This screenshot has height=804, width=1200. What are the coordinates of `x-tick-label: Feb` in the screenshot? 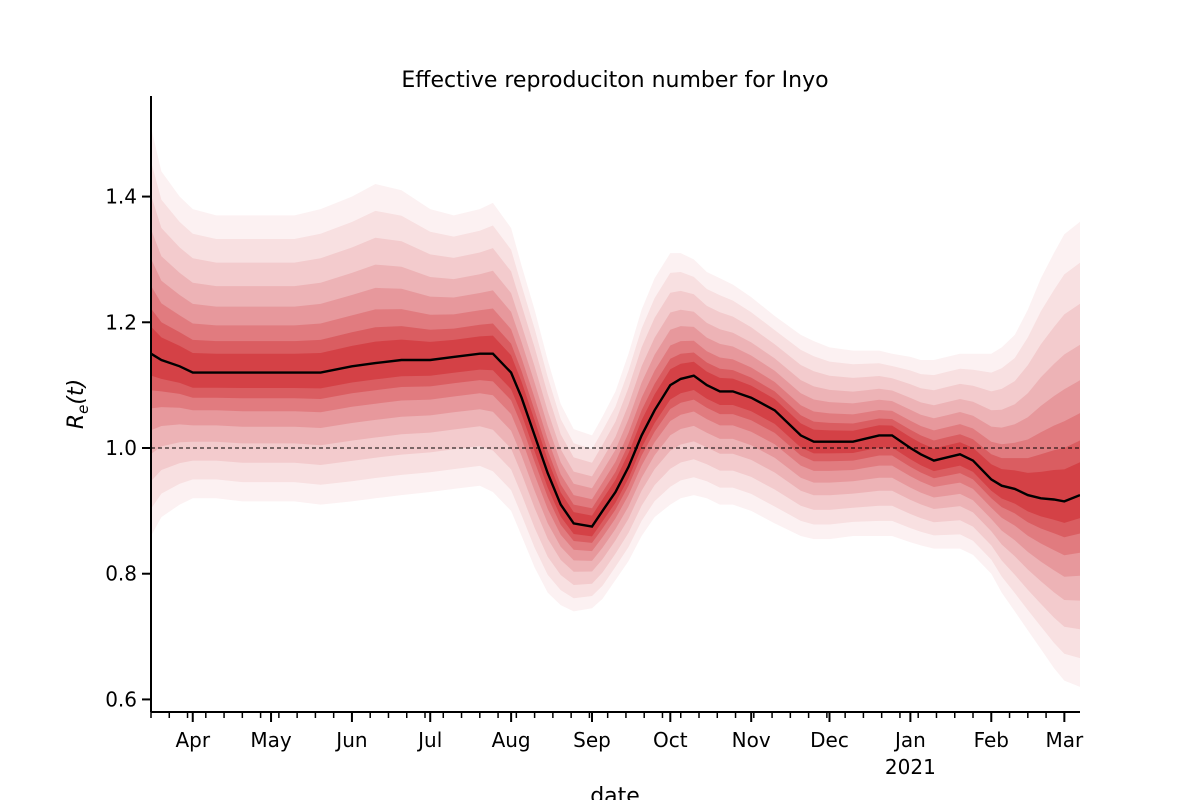 It's located at (991, 740).